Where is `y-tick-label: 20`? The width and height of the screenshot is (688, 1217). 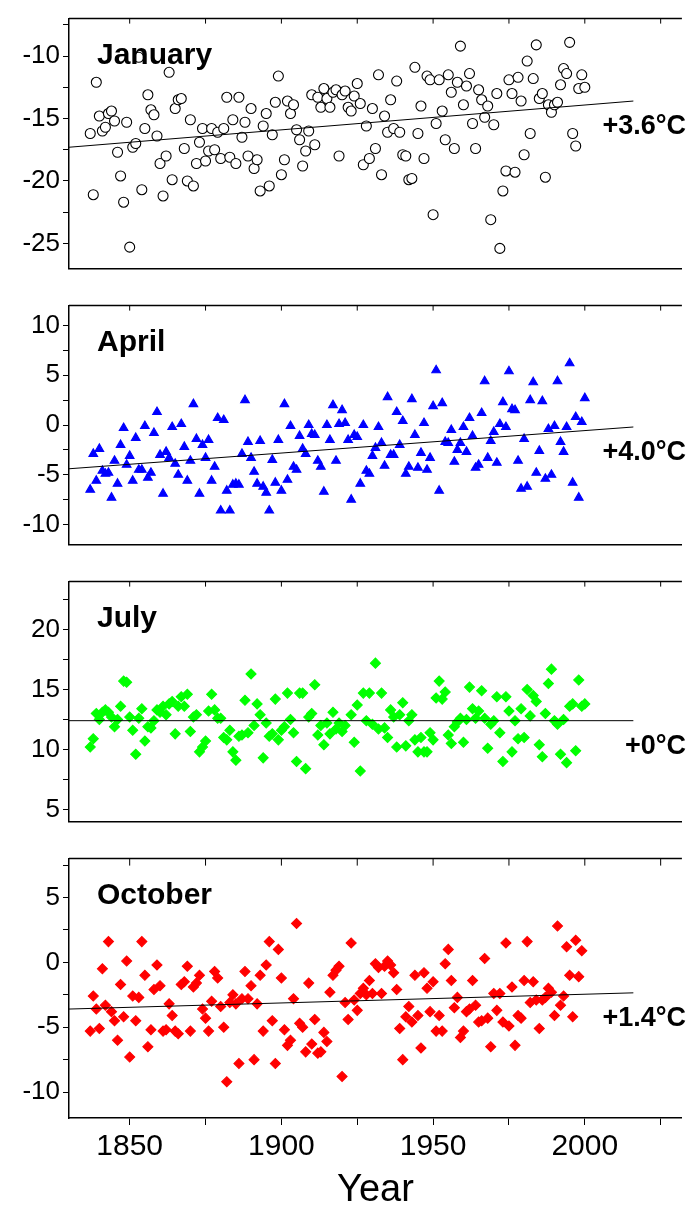 y-tick-label: 20 is located at coordinates (45, 627).